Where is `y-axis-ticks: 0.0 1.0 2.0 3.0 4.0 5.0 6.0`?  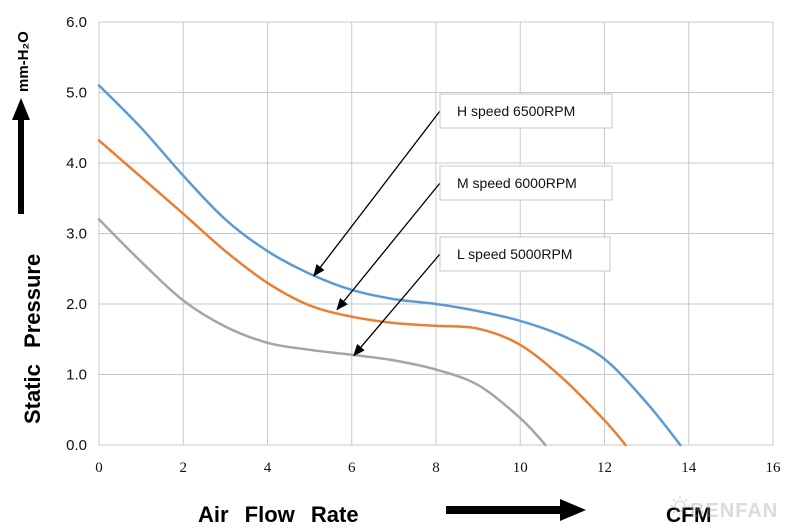
y-axis-ticks: 0.0 1.0 2.0 3.0 4.0 5.0 6.0 is located at coordinates (76, 234).